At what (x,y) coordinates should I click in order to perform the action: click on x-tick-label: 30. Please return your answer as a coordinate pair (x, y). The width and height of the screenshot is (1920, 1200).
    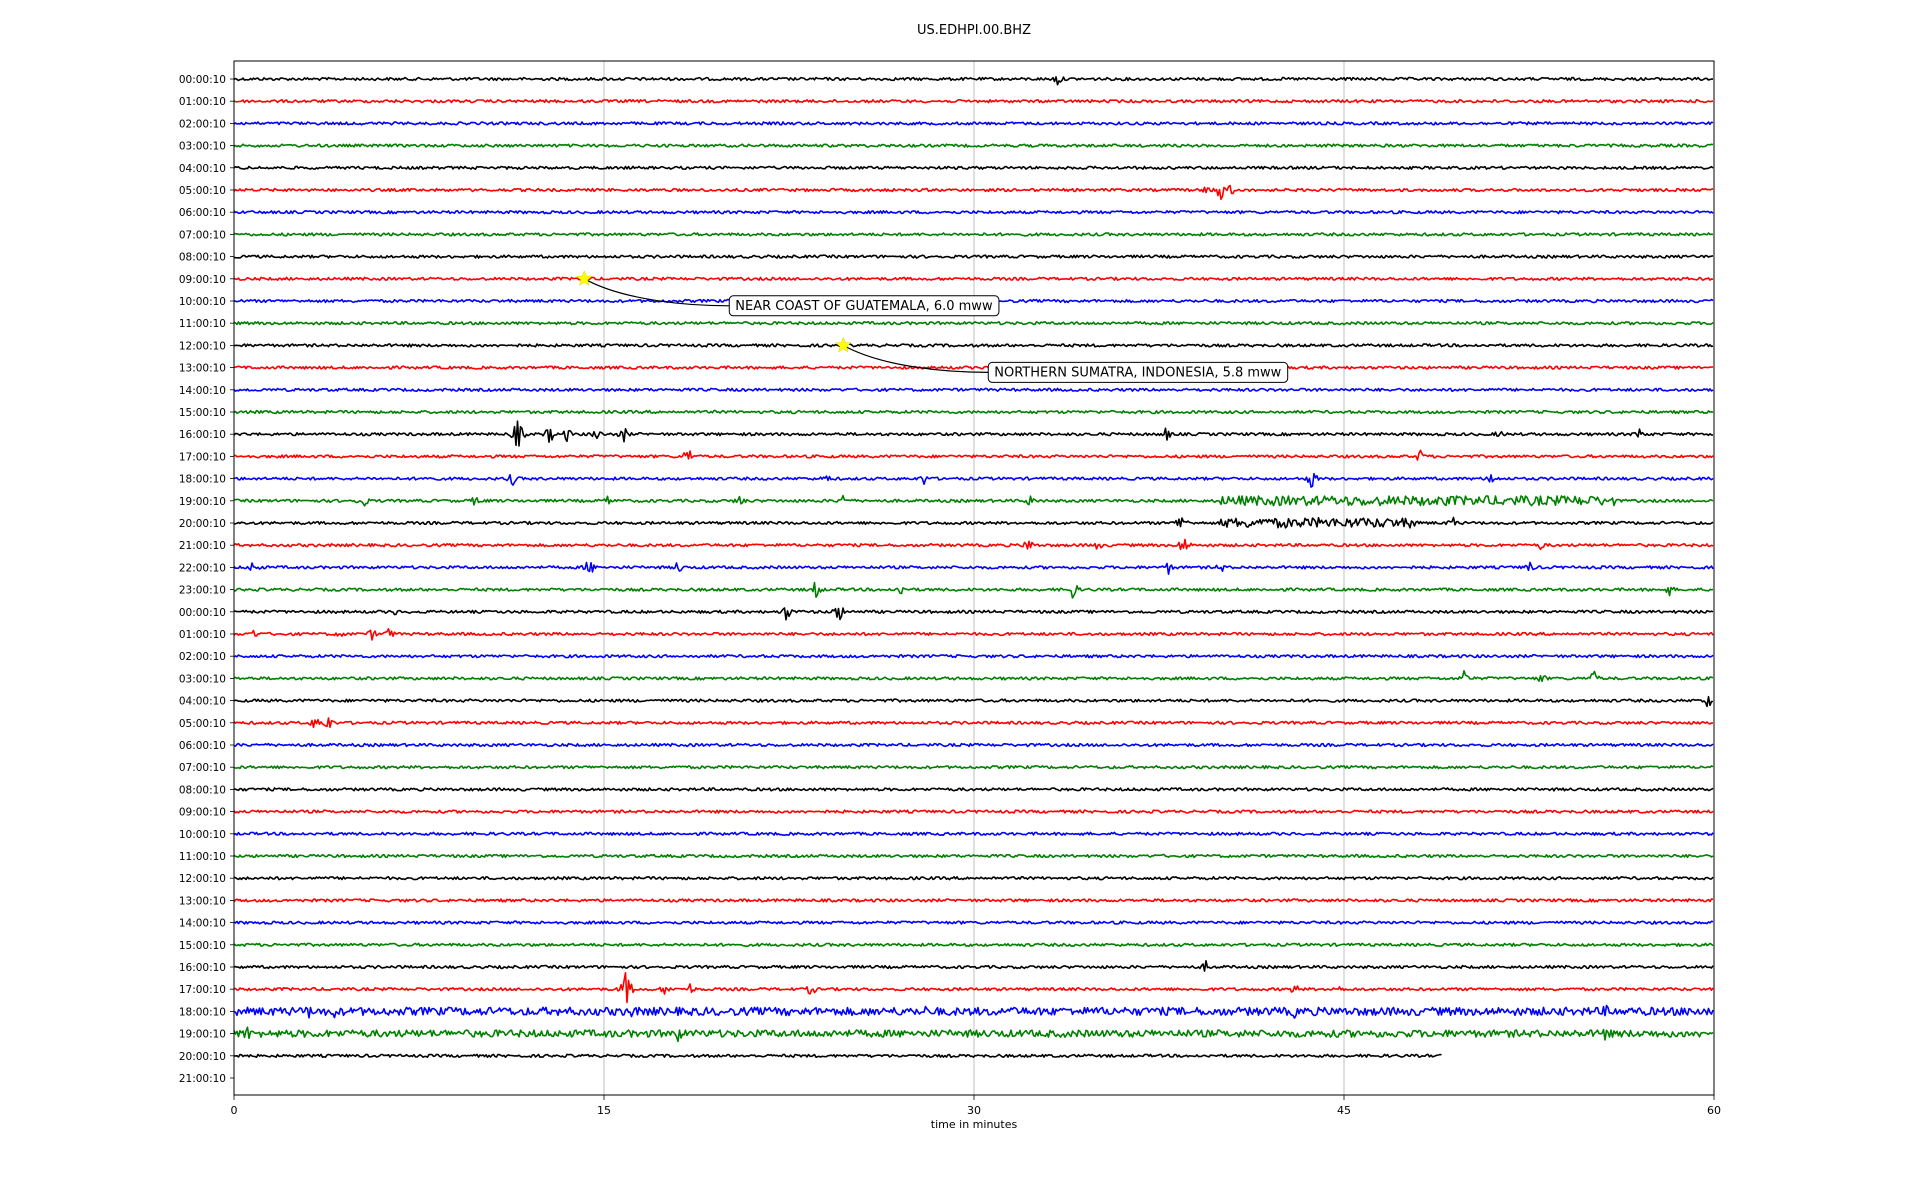
    Looking at the image, I should click on (974, 1110).